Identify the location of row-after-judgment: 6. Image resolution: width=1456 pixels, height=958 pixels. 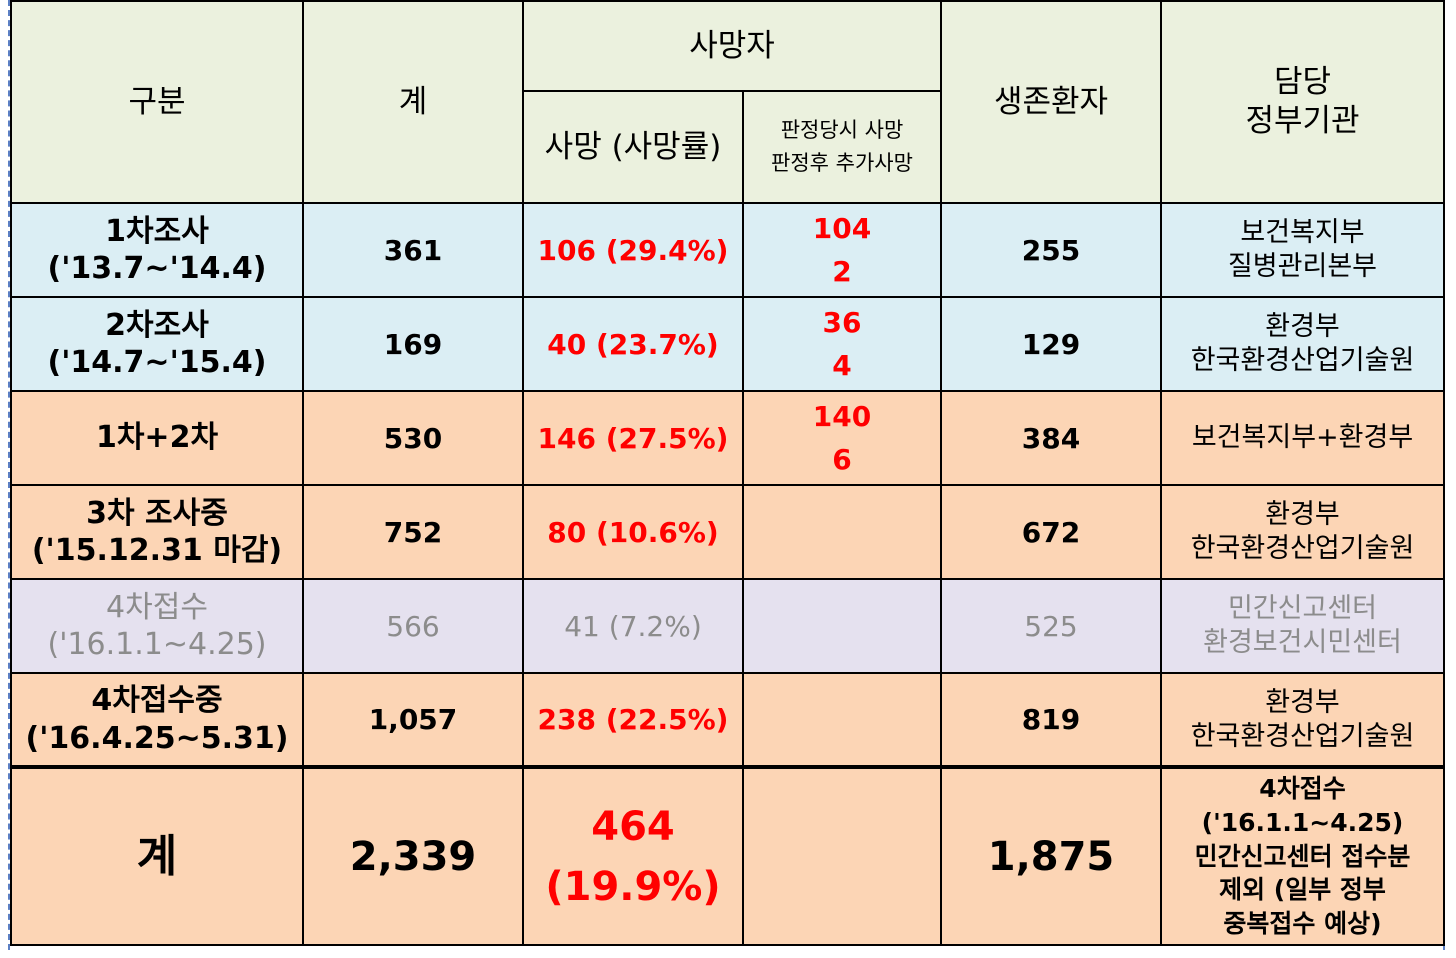
(842, 459).